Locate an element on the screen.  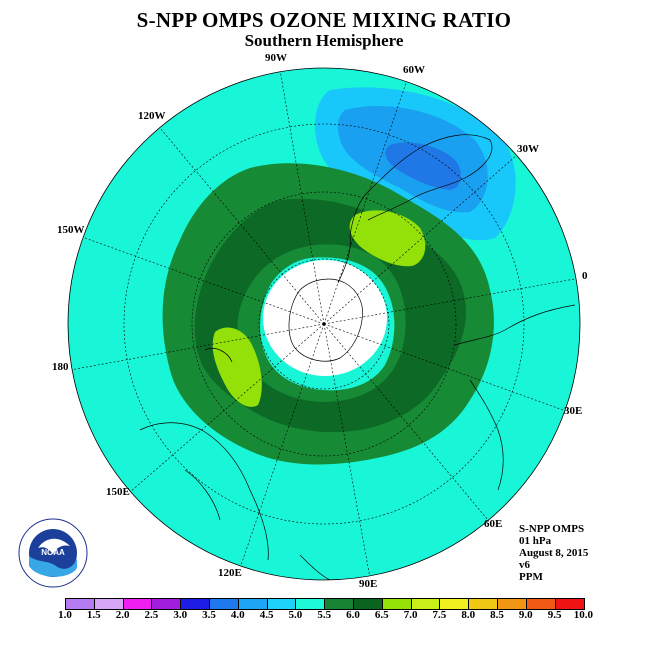
map-title: S-NPP OMPS OZONE MIXING RATIO is located at coordinates (324, 20).